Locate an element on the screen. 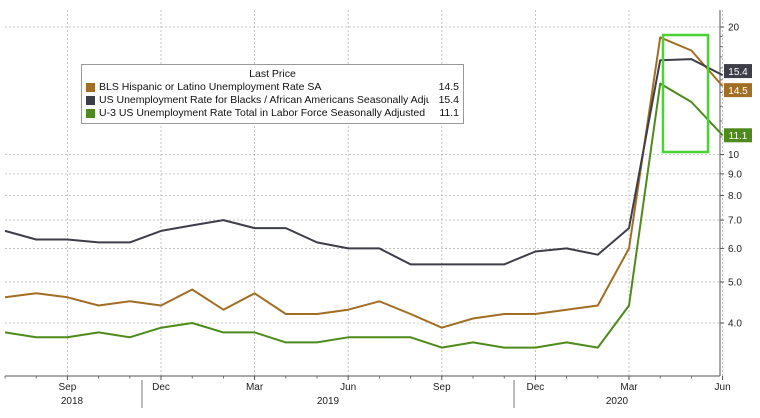 Image resolution: width=760 pixels, height=418 pixels. legend-value: 15.4 is located at coordinates (448, 100).